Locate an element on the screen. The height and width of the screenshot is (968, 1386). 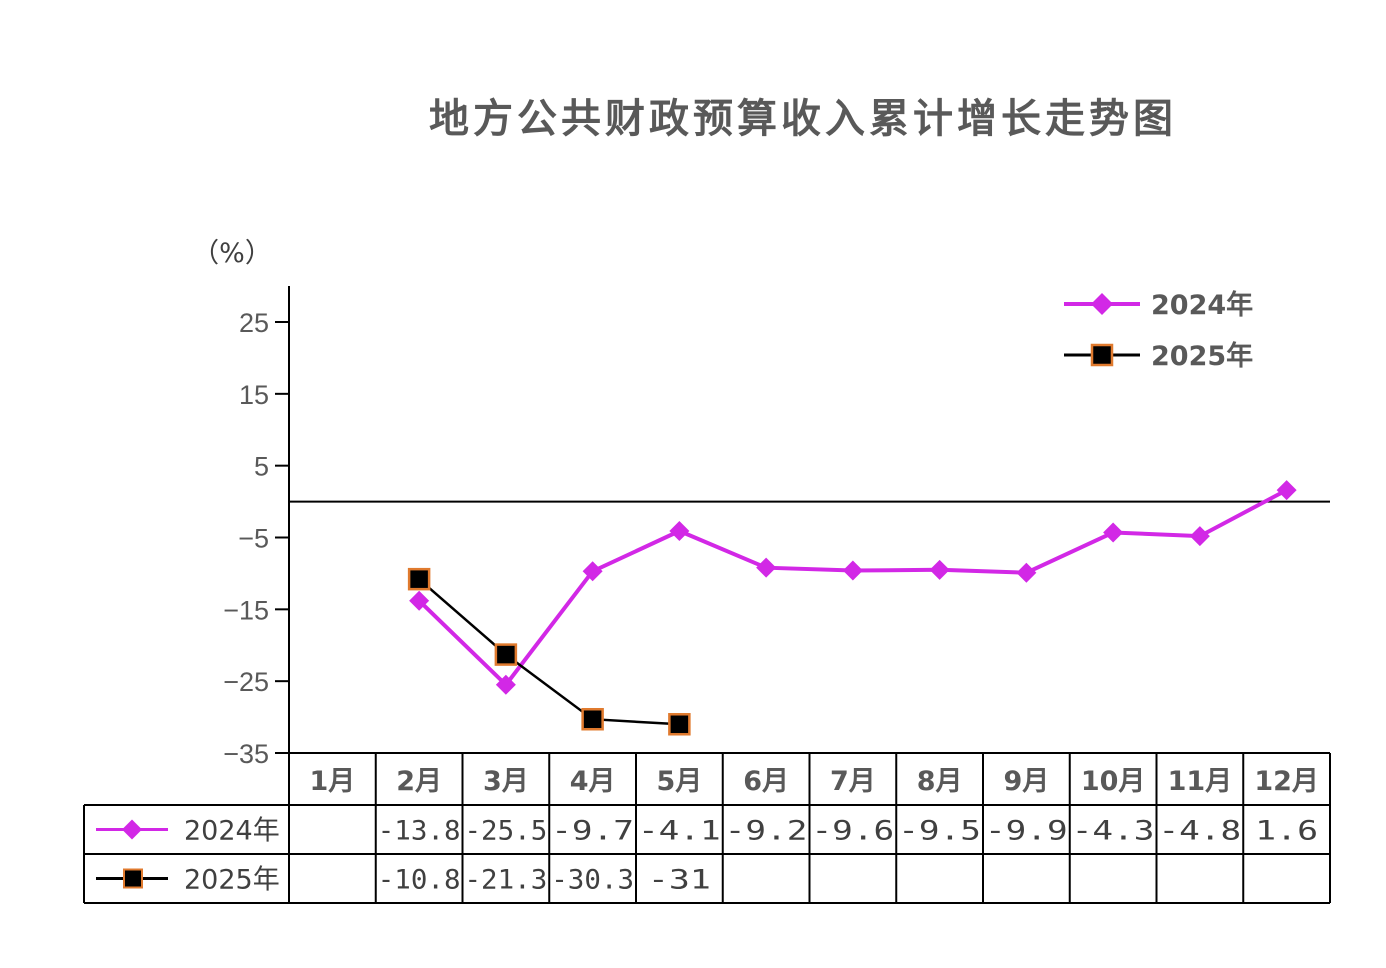
x-tick-label: 1月 is located at coordinates (332, 781).